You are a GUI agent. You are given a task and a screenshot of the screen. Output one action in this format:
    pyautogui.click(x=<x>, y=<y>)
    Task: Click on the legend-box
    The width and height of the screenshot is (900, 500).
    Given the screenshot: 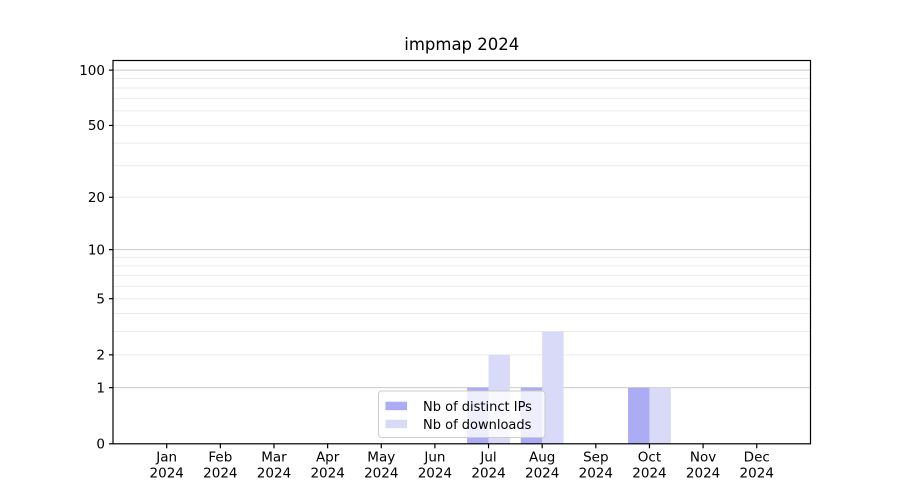 What is the action you would take?
    pyautogui.click(x=462, y=414)
    